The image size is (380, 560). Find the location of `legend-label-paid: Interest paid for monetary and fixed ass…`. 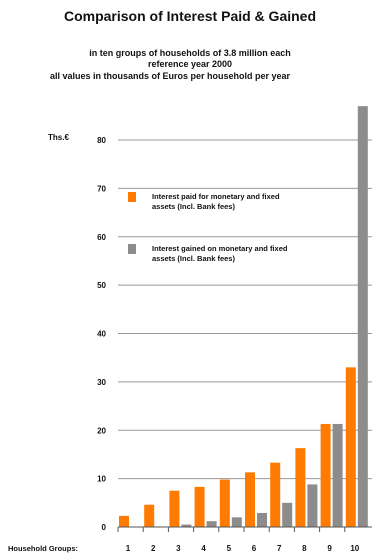

legend-label-paid: Interest paid for monetary and fixed ass… is located at coordinates (216, 201).